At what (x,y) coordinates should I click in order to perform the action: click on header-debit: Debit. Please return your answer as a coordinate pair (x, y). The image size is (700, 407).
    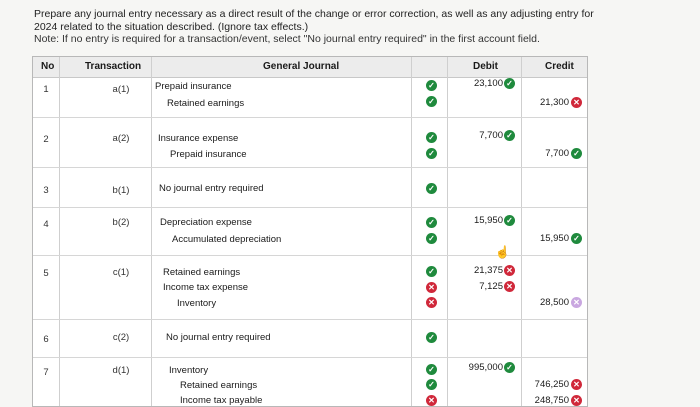
    Looking at the image, I should click on (485, 66).